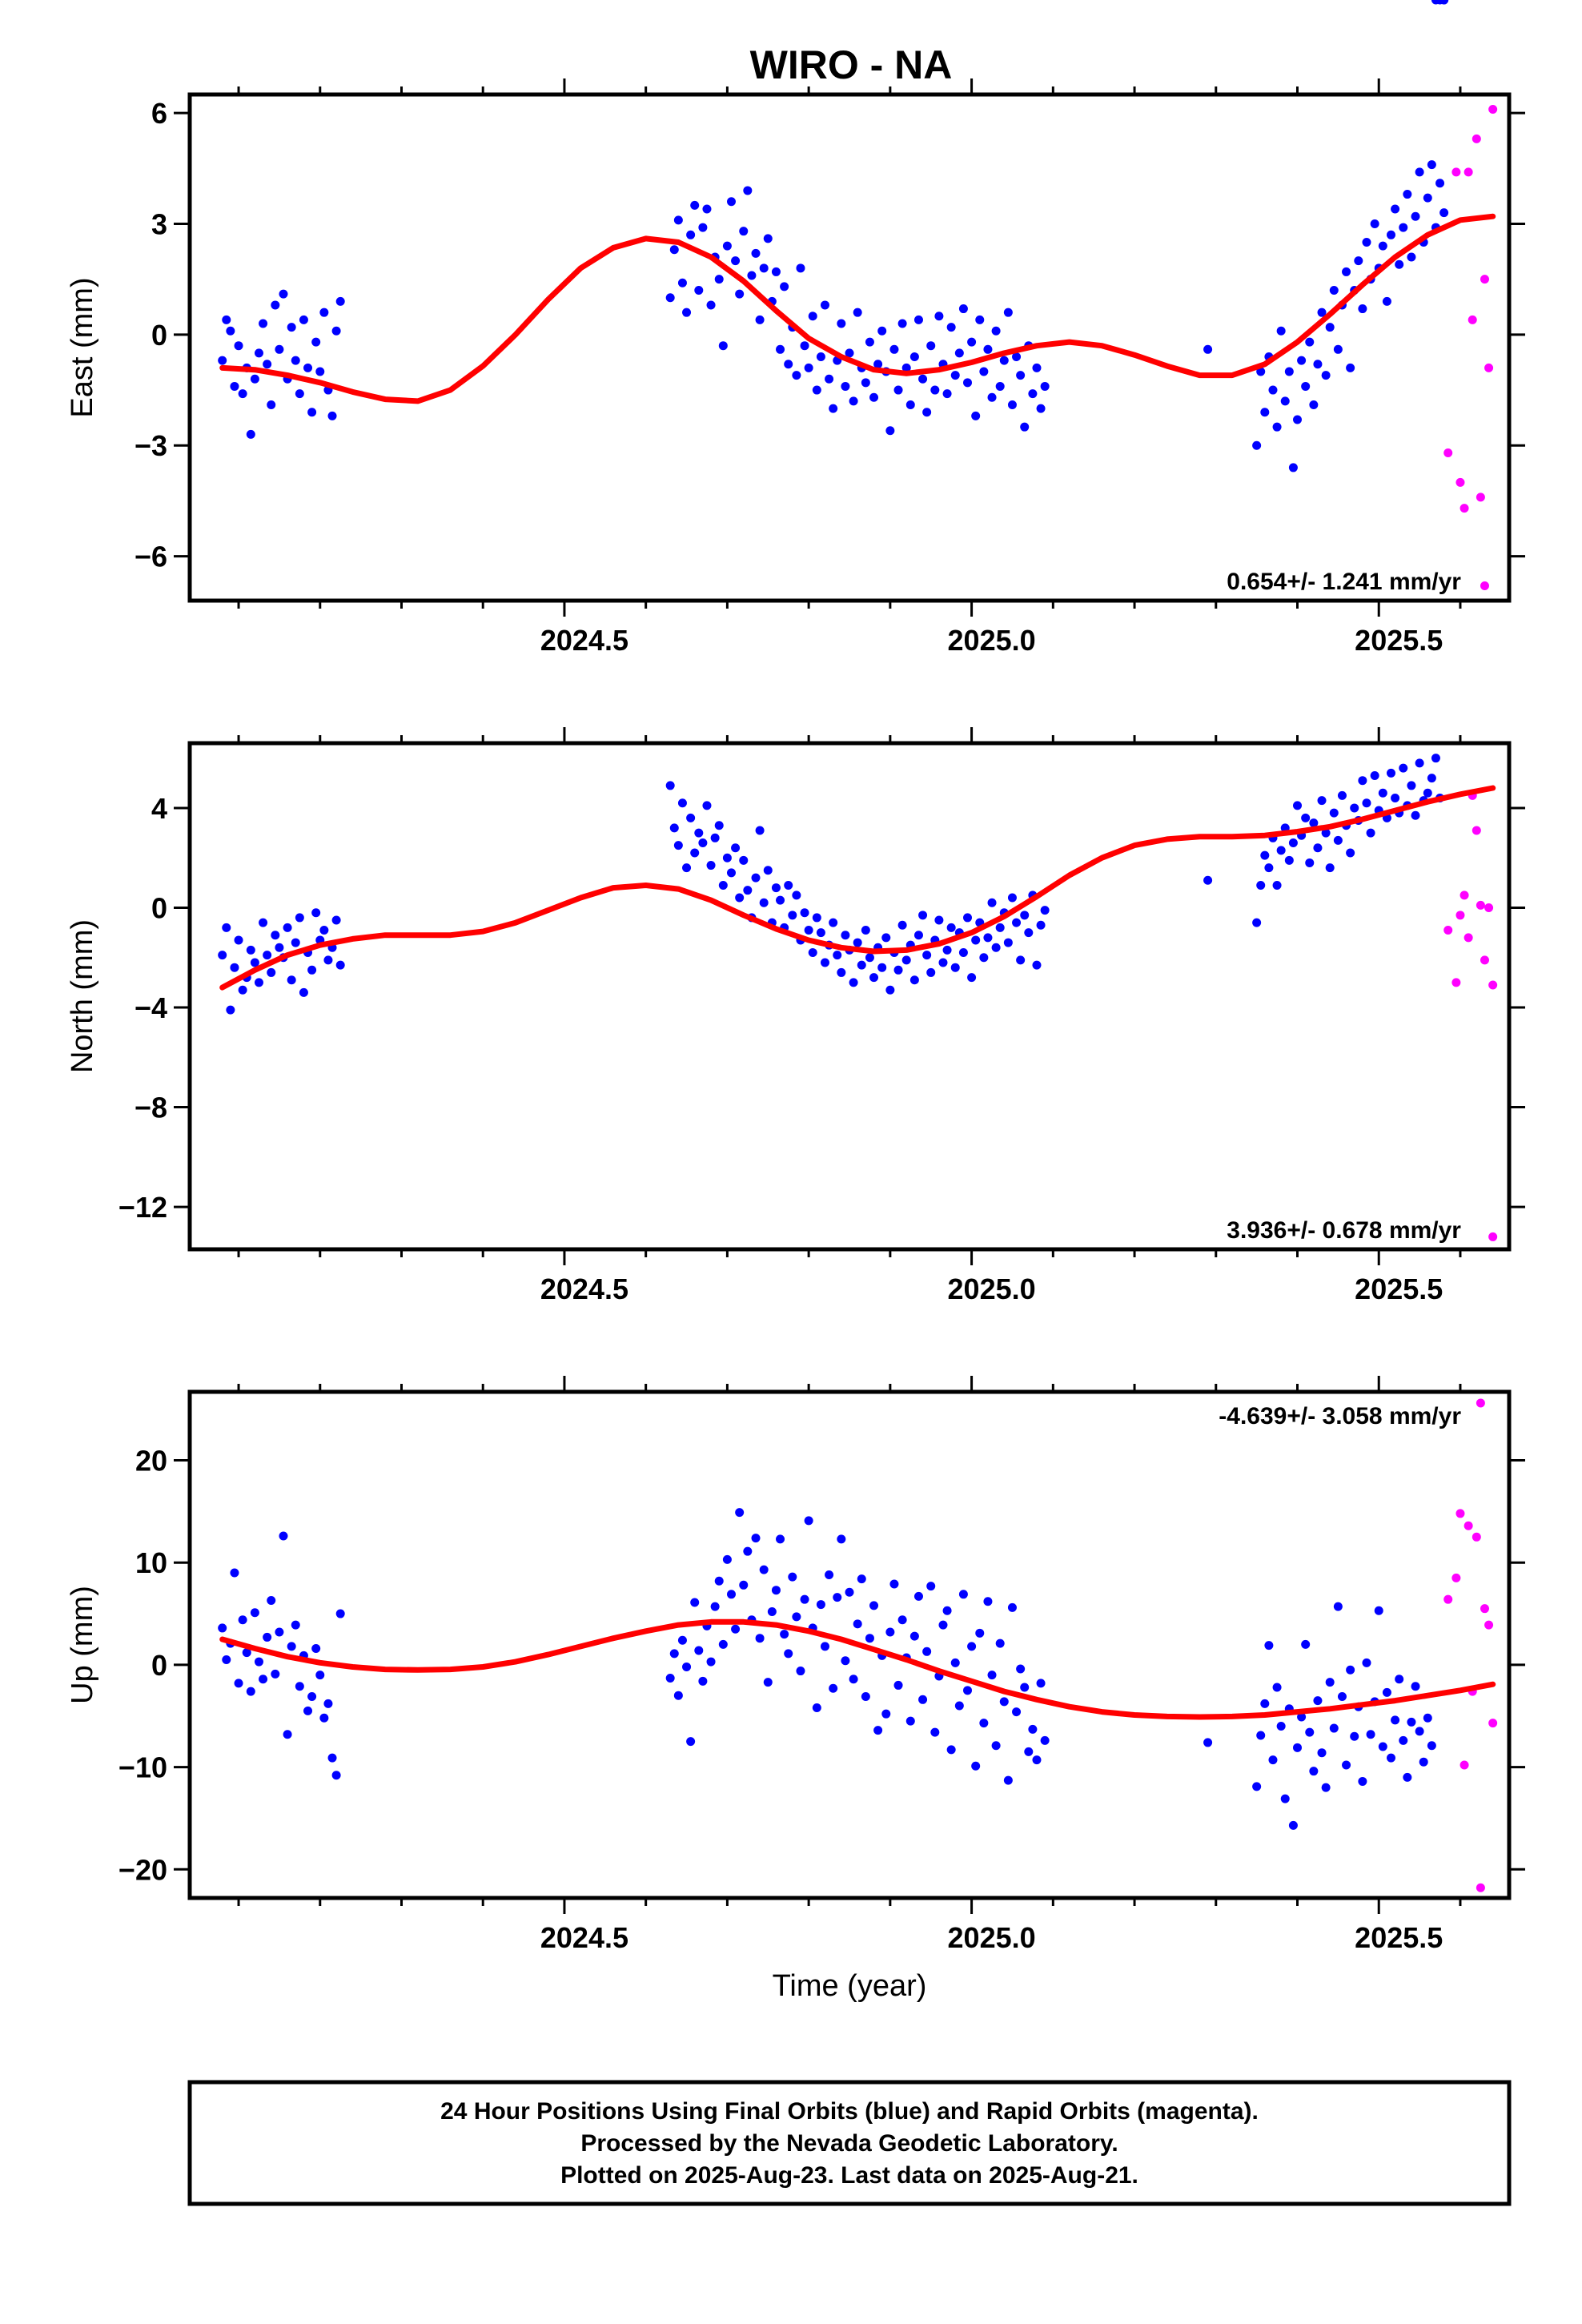 Image resolution: width=1582 pixels, height=2324 pixels. I want to click on x-tick-label: 2025.5, so click(1399, 1938).